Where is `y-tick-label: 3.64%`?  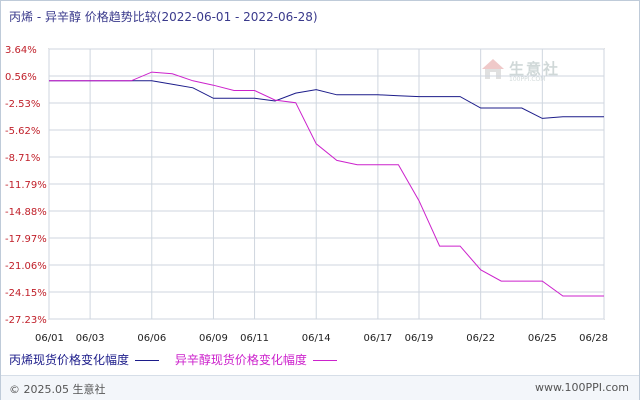 y-tick-label: 3.64% is located at coordinates (21, 50).